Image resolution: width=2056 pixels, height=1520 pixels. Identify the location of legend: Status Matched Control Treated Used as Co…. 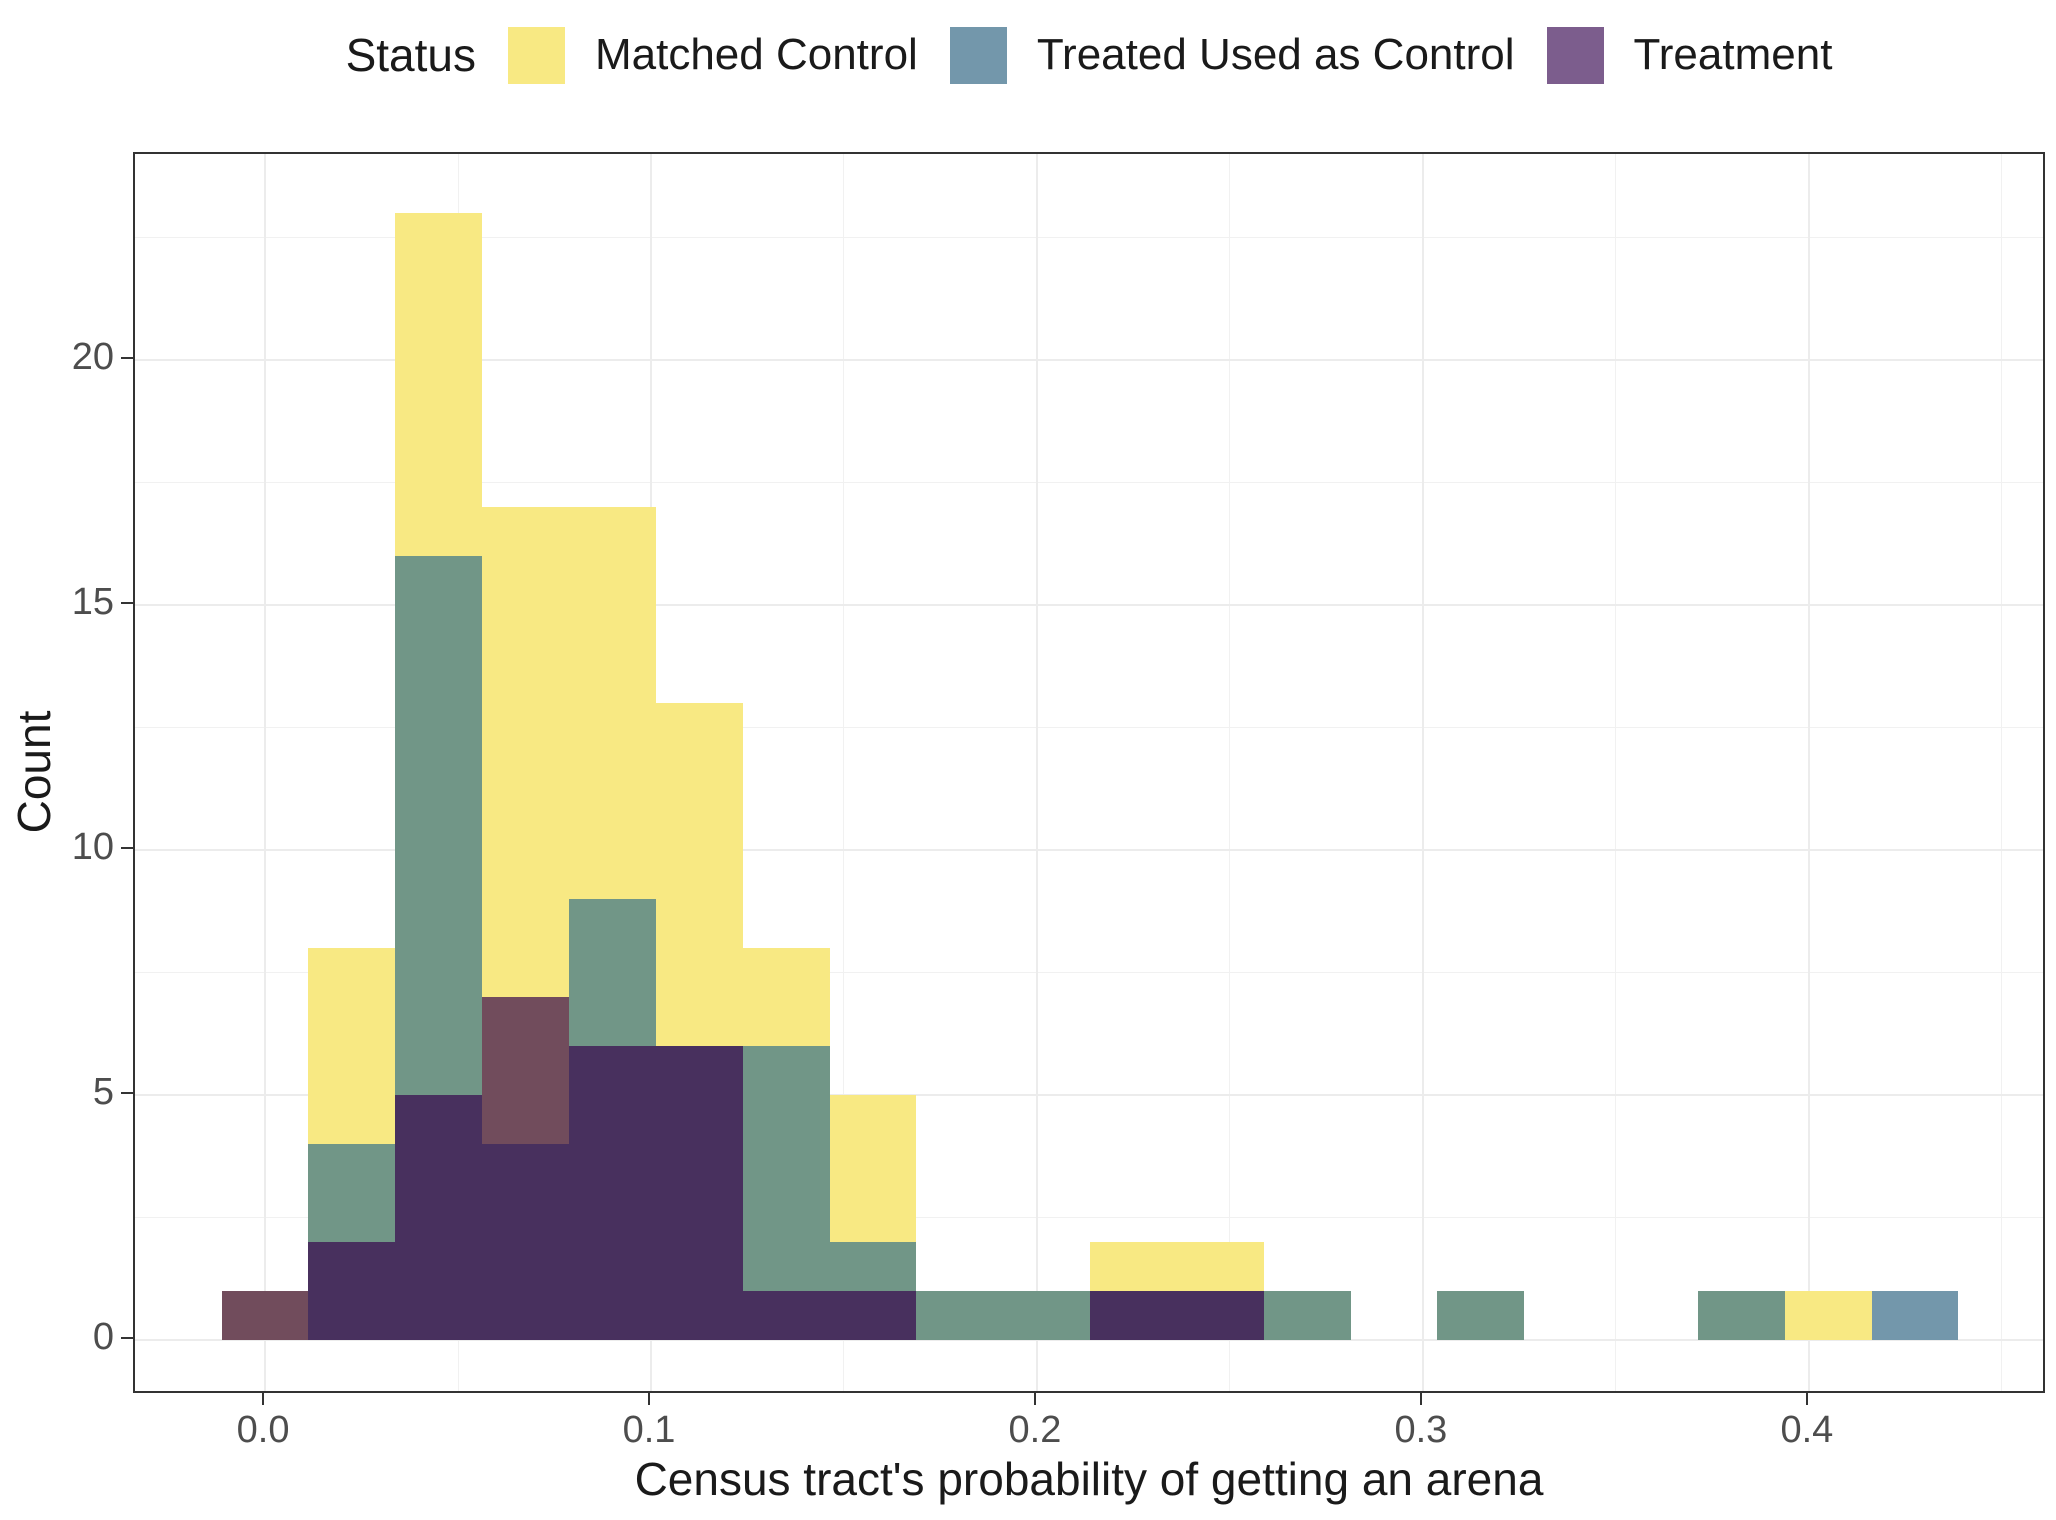
(1089, 55).